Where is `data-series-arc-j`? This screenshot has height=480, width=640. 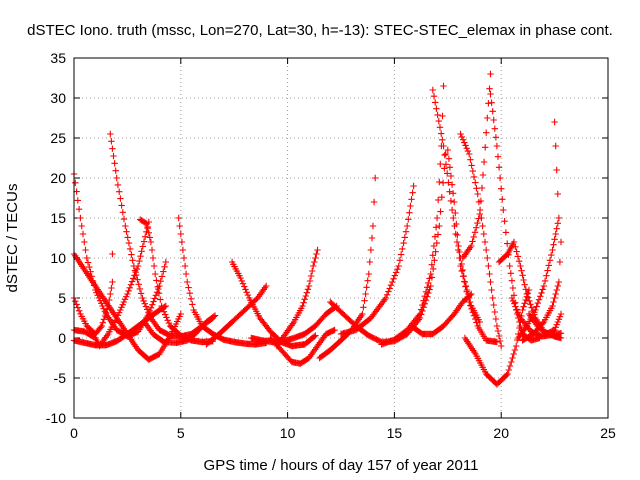
data-series-arc-j is located at coordinates (236, 315).